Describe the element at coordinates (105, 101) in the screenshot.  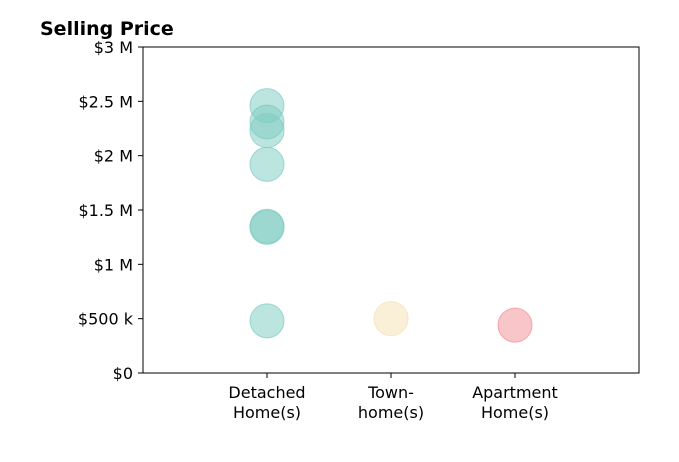
I see `y-tick-label: $2.5 M` at that location.